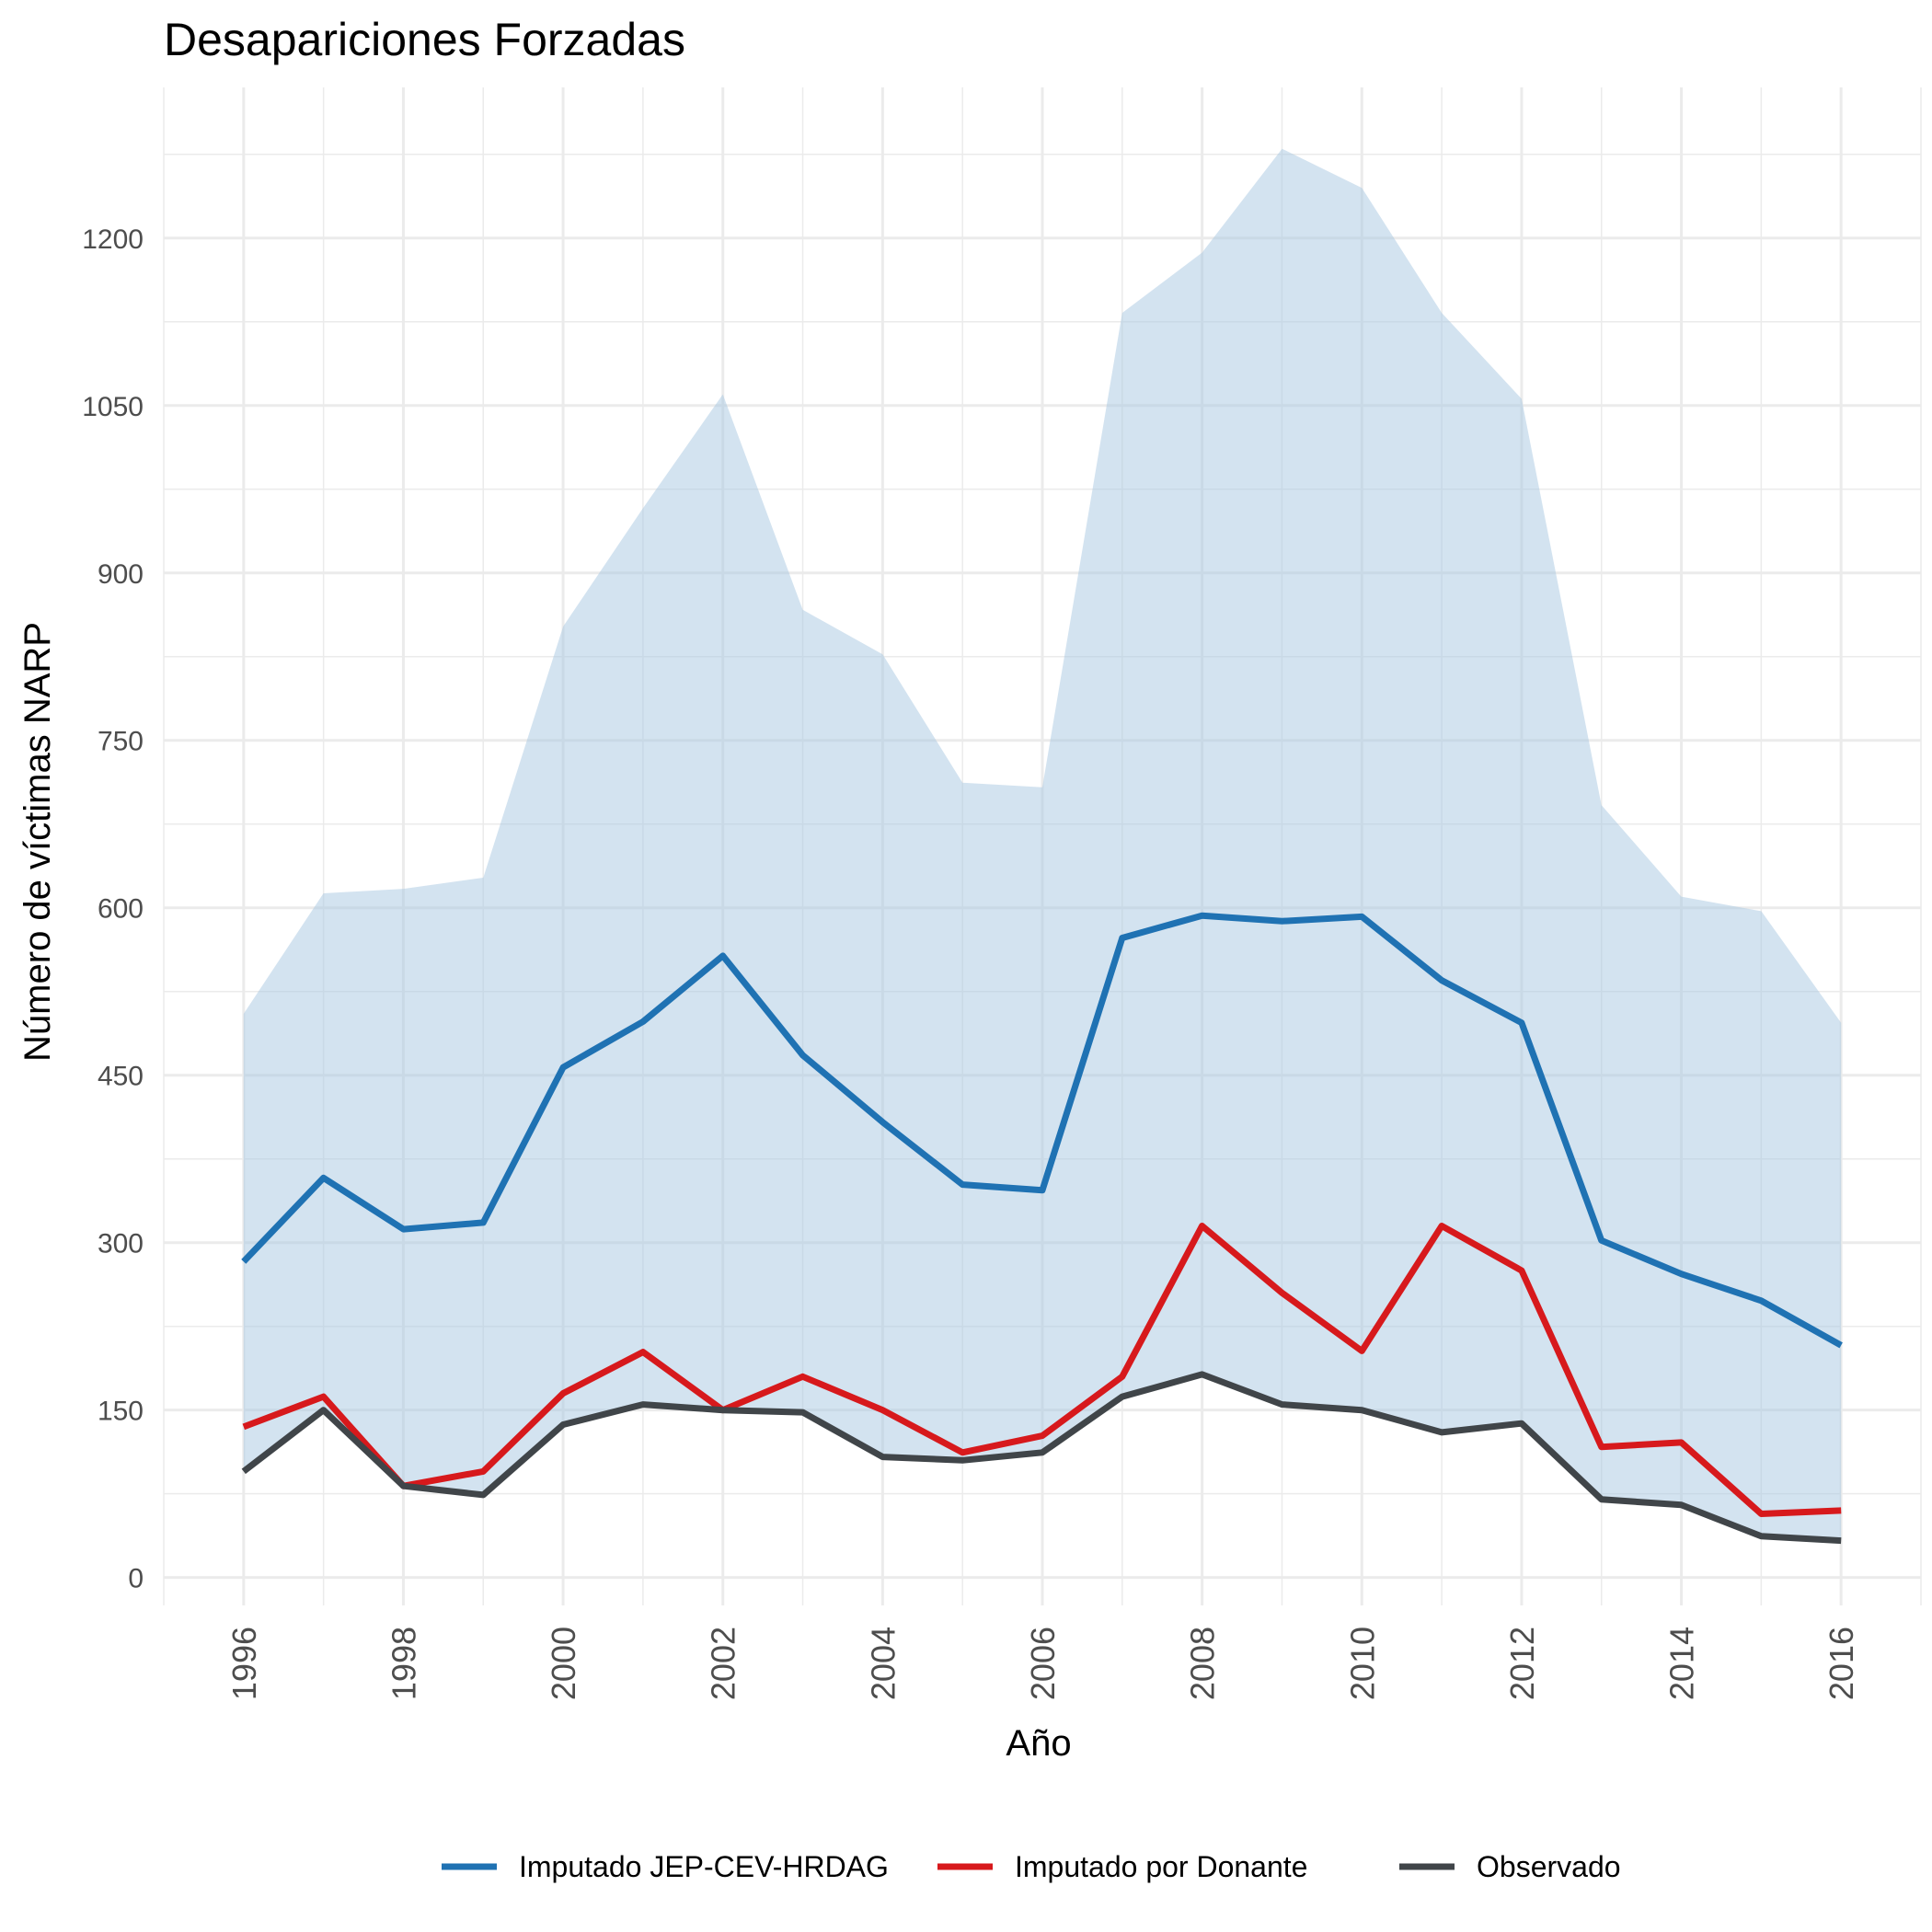 The image size is (1932, 1932). I want to click on x-tick-label: 2014, so click(1682, 1663).